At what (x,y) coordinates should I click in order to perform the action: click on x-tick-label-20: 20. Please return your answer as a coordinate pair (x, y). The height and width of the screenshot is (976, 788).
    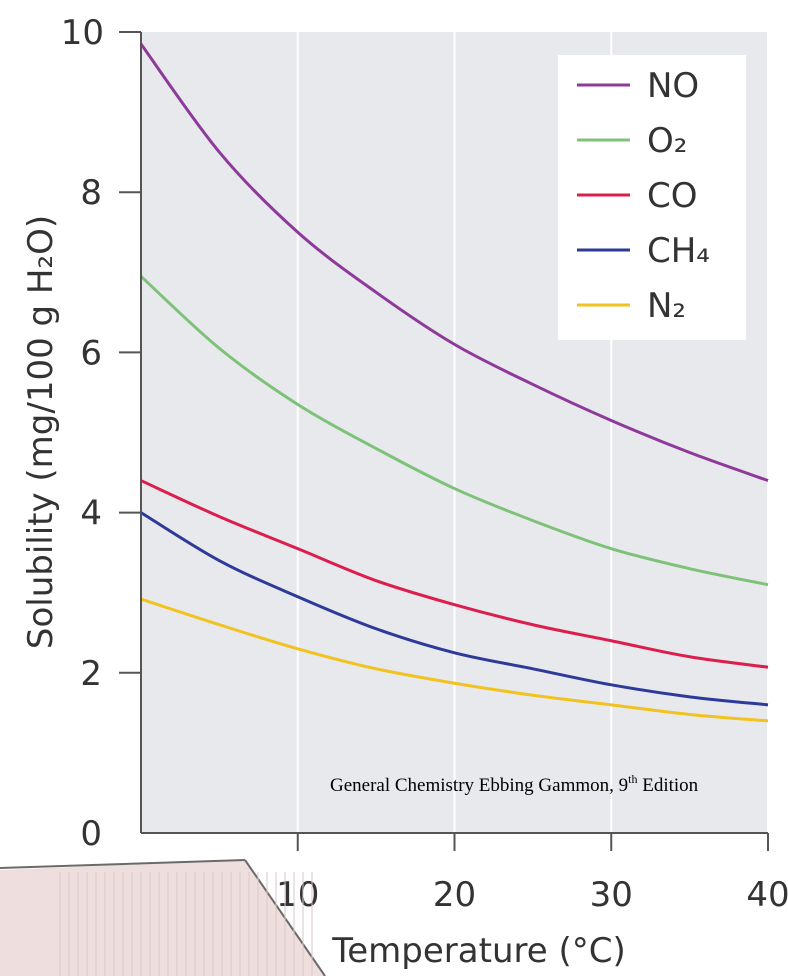
    Looking at the image, I should click on (454, 895).